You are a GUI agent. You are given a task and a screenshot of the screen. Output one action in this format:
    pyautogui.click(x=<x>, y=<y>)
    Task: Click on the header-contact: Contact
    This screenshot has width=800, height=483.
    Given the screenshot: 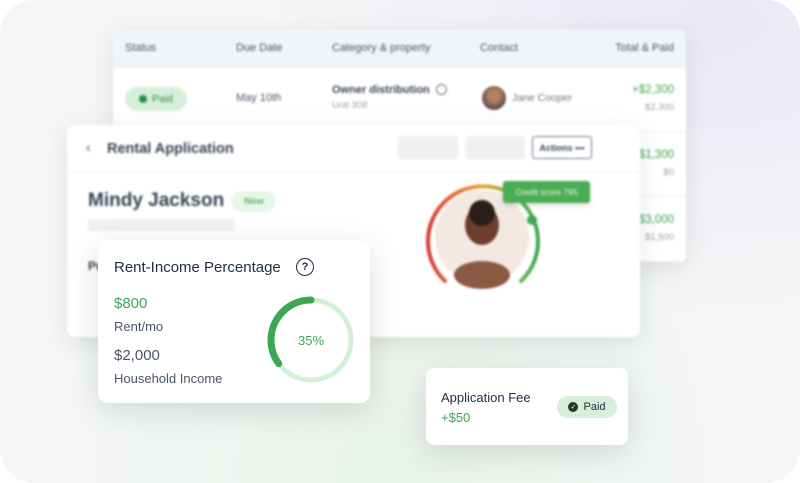 What is the action you would take?
    pyautogui.click(x=499, y=48)
    